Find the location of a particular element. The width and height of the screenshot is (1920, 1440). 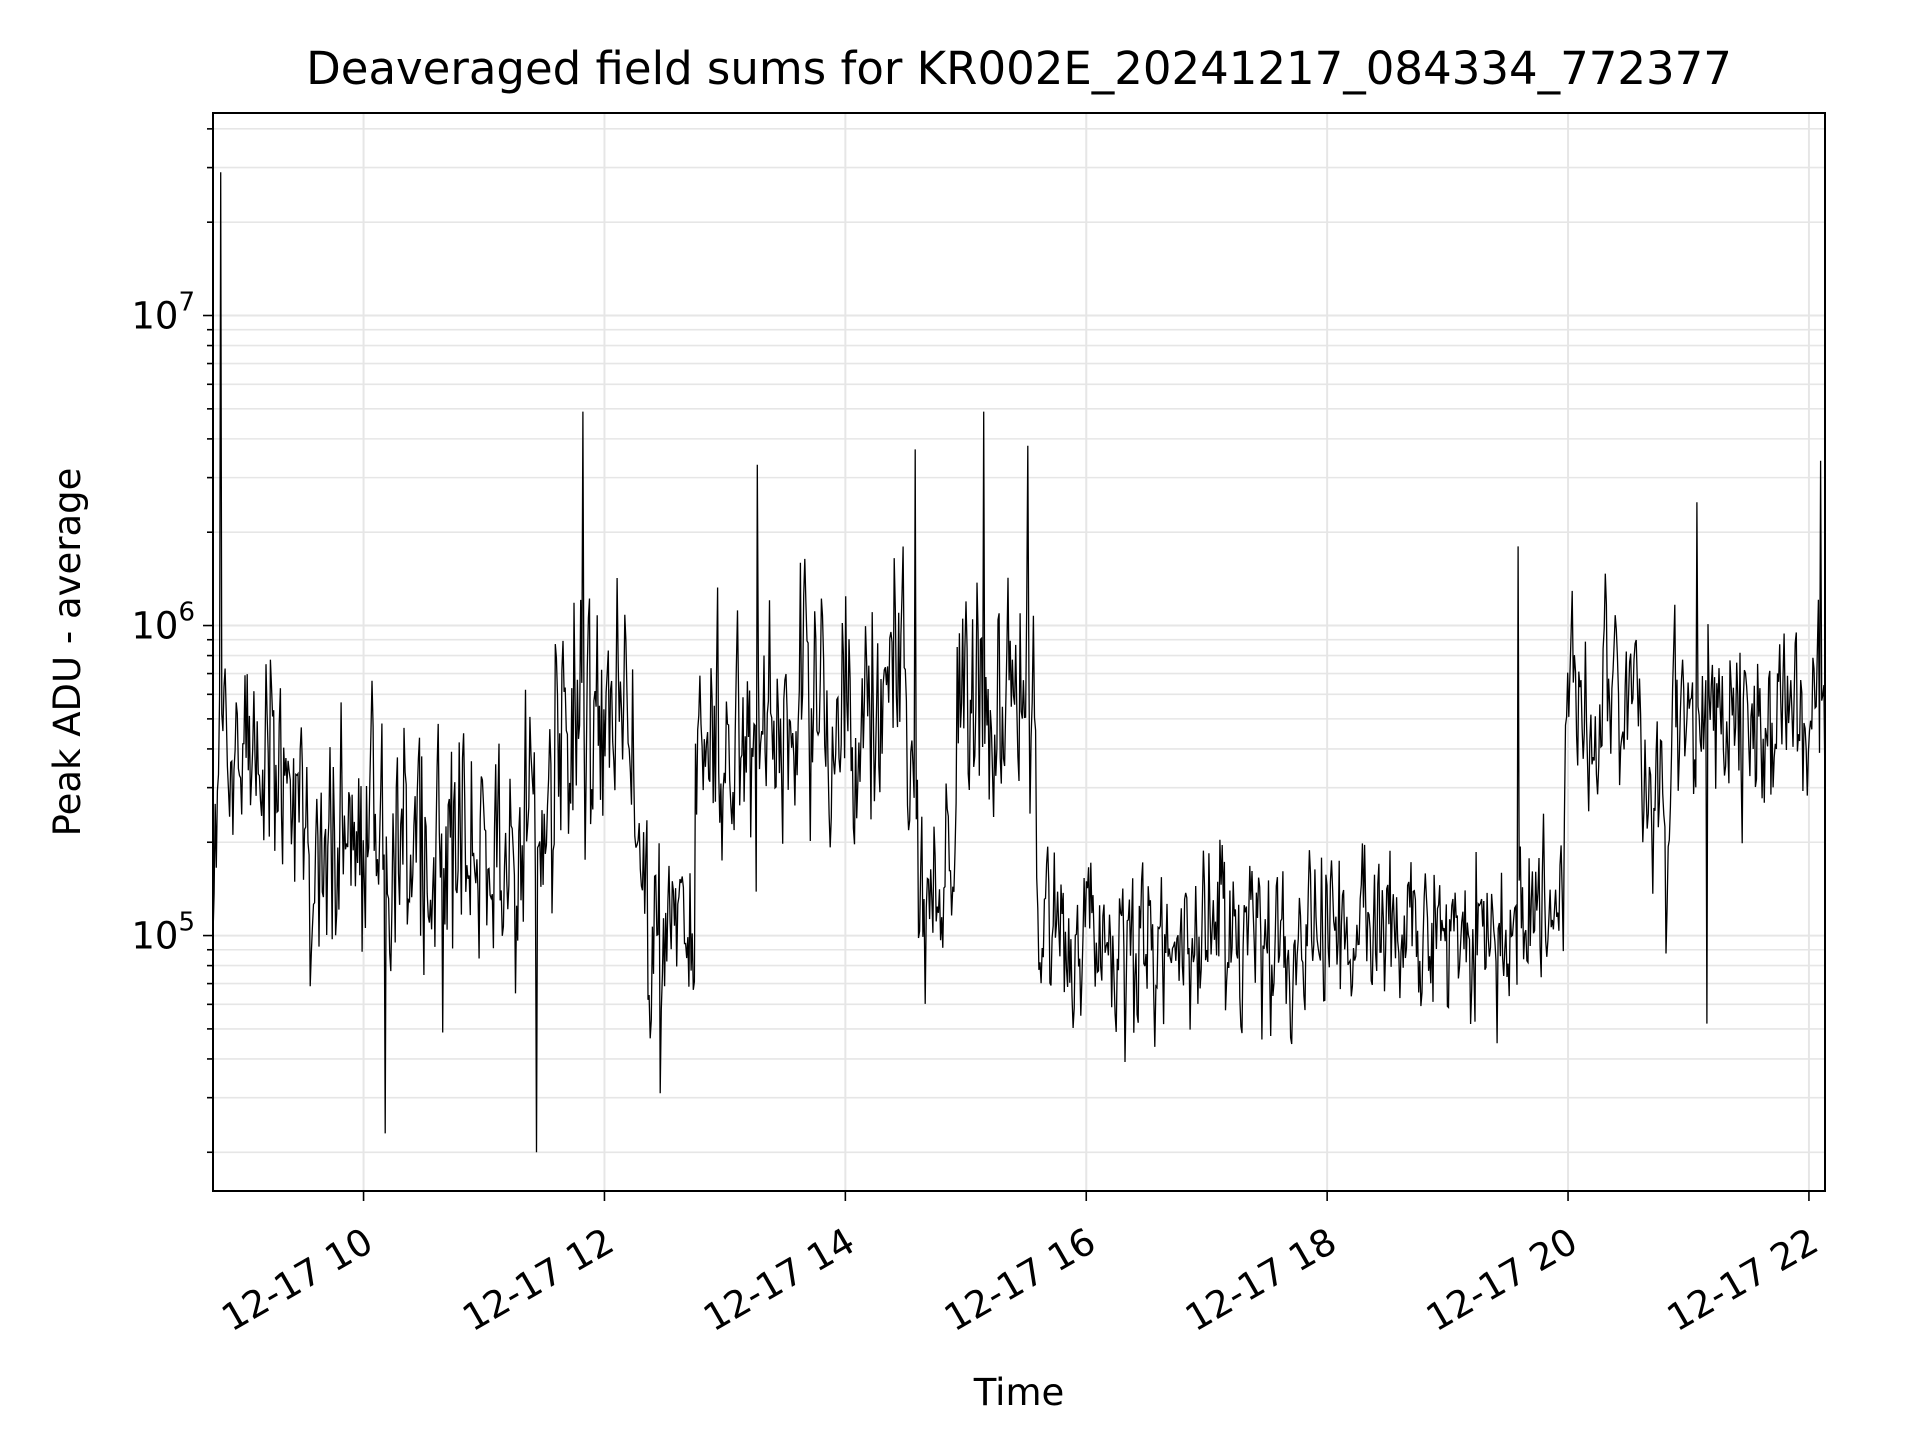

y-axis-label: Peak ADU - average is located at coordinates (67, 652).